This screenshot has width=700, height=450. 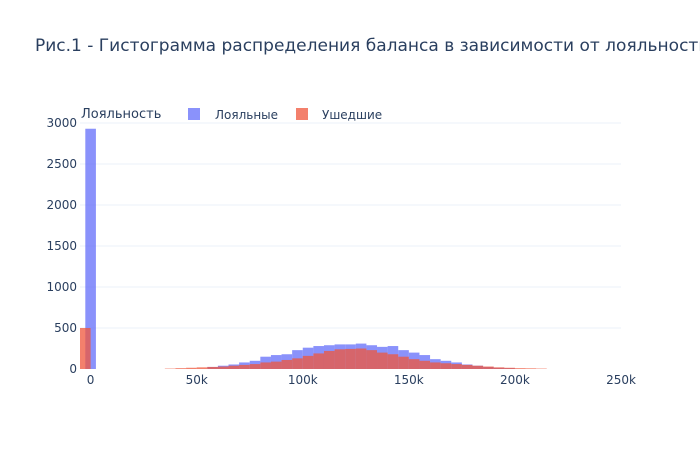 I want to click on bar-loyal, so click(x=90, y=248).